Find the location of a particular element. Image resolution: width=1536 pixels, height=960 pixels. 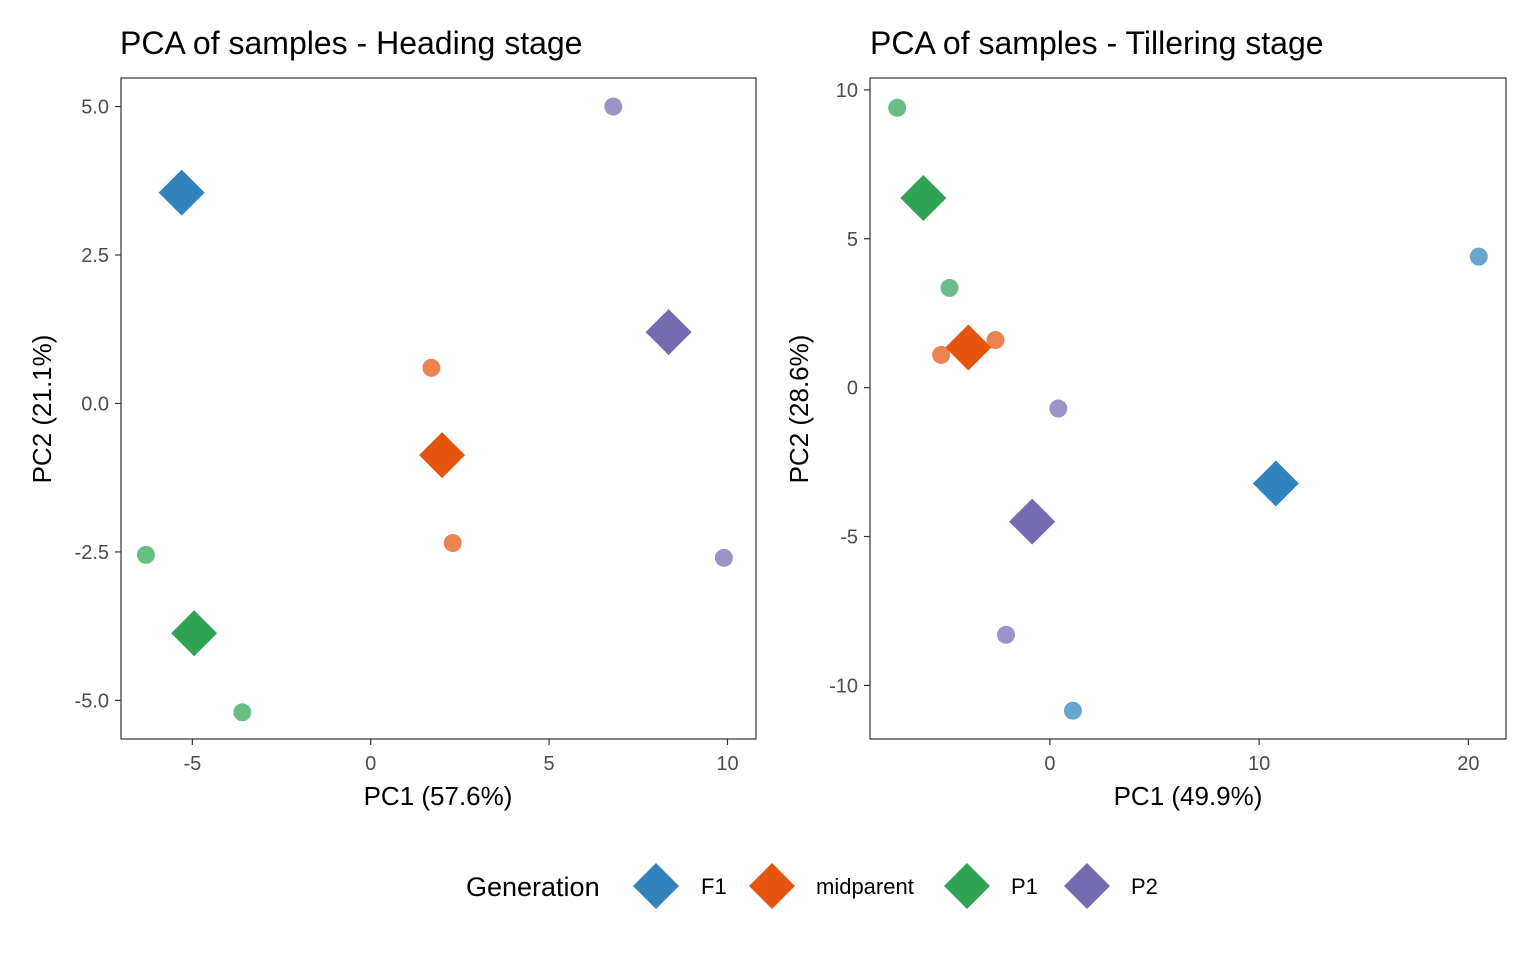

legend-label-midparent: midparent is located at coordinates (865, 886).